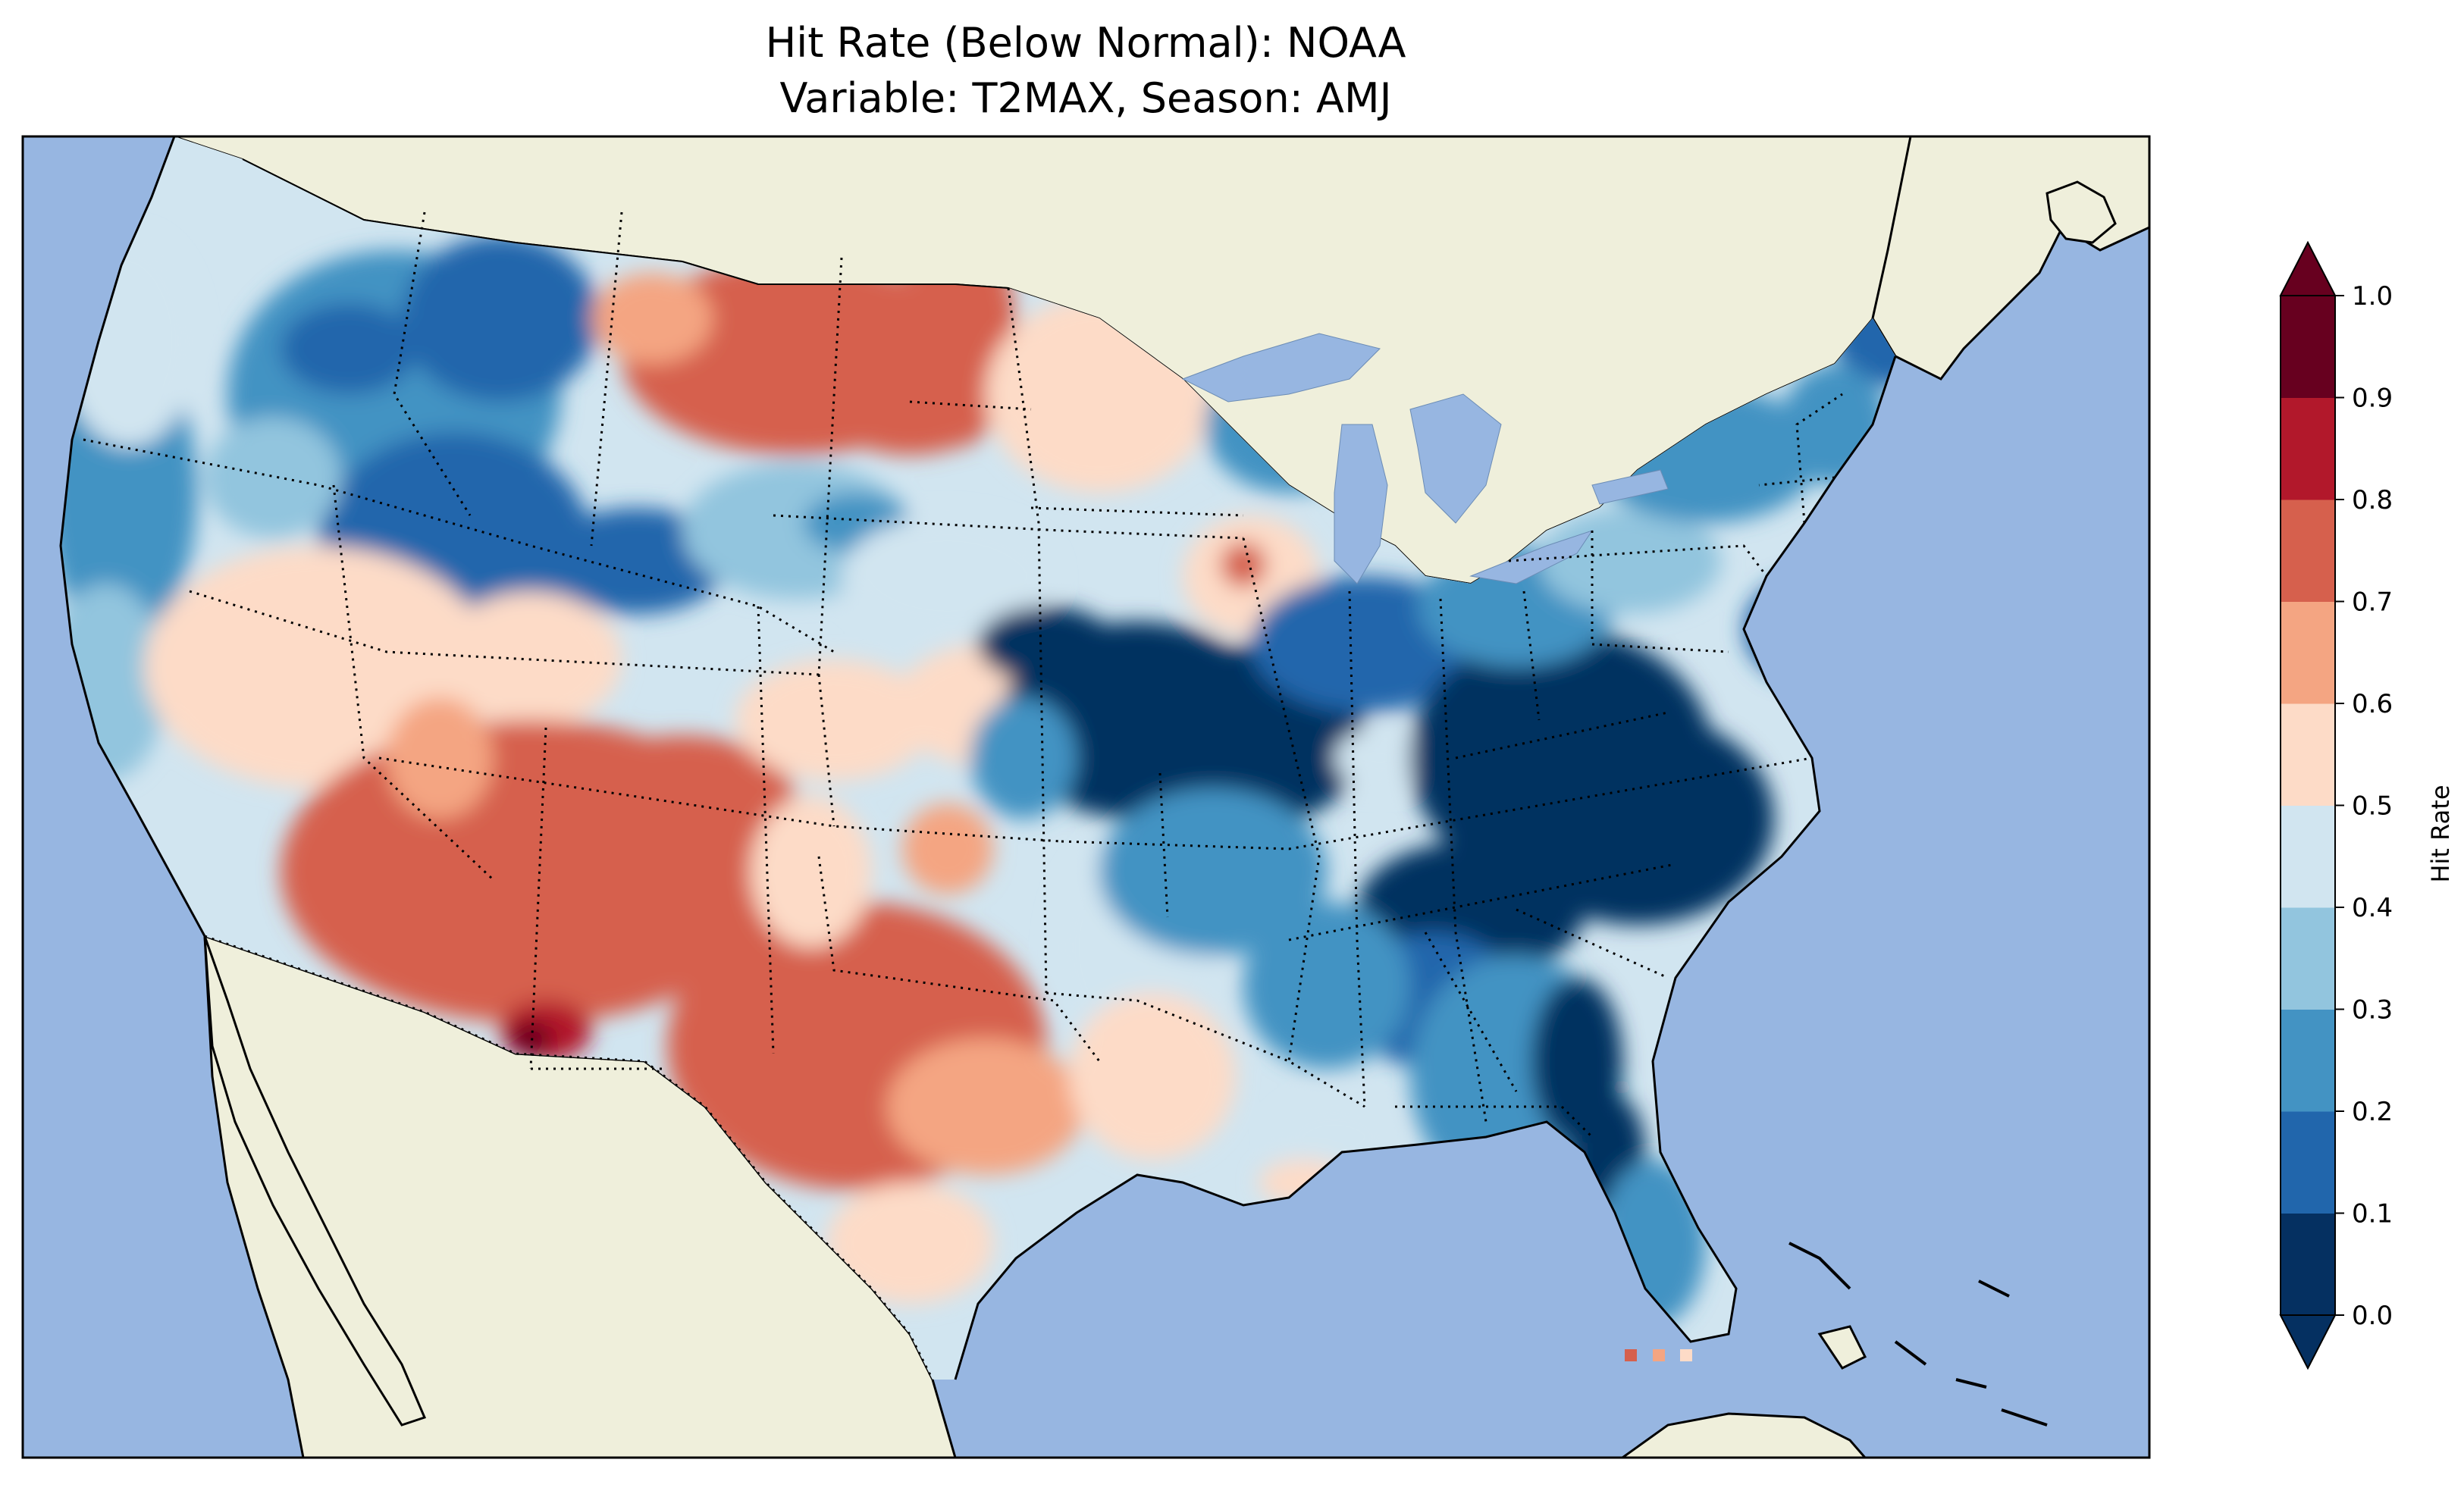  Describe the element at coordinates (569, 1157) in the screenshot. I see `us-mexico-border` at that location.